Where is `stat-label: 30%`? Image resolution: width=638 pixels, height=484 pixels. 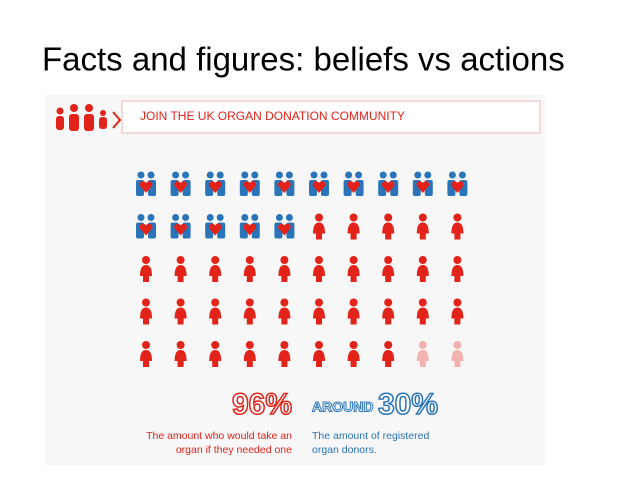 stat-label: 30% is located at coordinates (408, 404).